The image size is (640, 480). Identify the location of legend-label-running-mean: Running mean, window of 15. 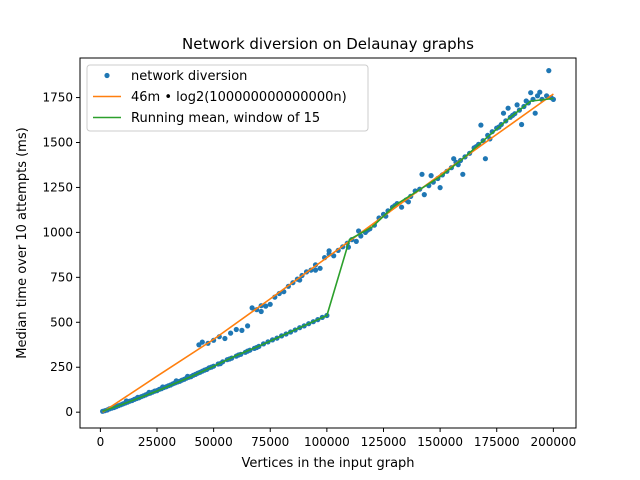
(225, 118).